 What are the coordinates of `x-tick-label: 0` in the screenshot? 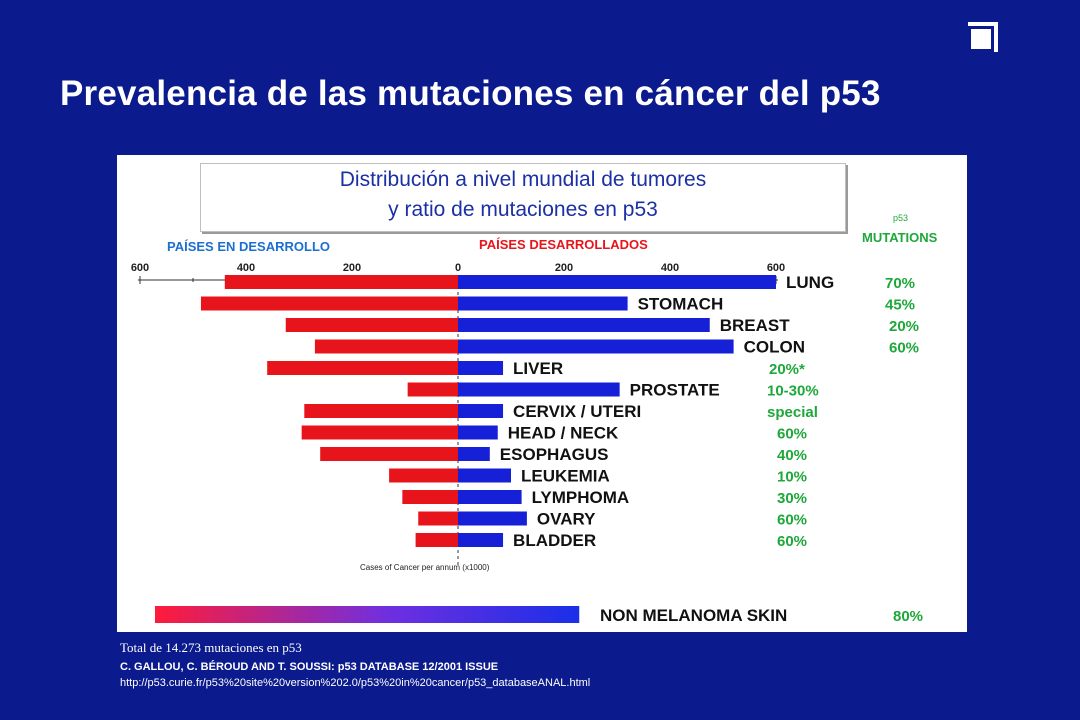 It's located at (458, 268).